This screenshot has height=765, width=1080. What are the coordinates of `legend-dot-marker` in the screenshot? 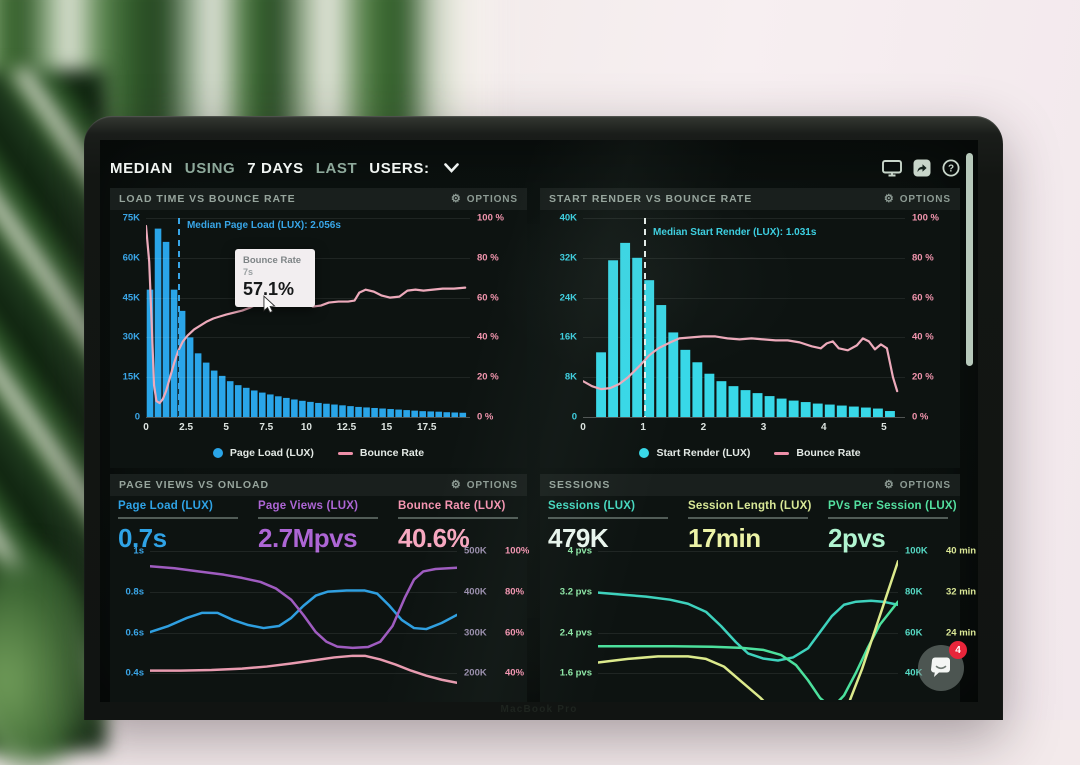 It's located at (217, 453).